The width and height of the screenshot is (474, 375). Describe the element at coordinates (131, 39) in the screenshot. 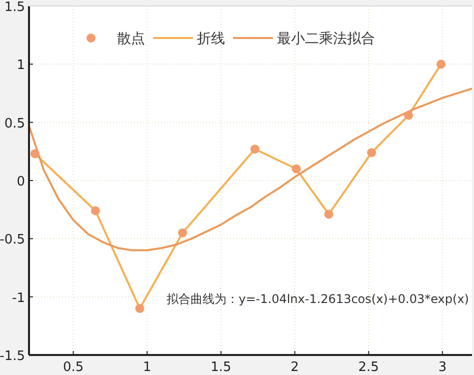

I see `legend-label: 散点` at that location.